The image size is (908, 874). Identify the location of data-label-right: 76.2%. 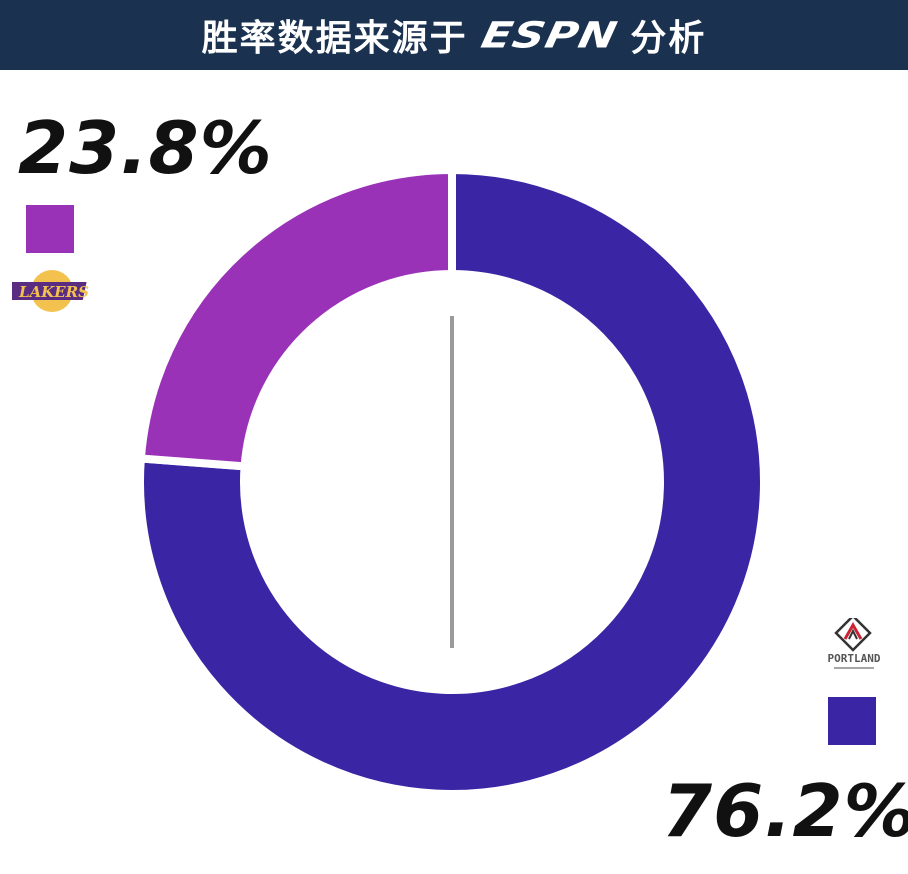
(785, 811).